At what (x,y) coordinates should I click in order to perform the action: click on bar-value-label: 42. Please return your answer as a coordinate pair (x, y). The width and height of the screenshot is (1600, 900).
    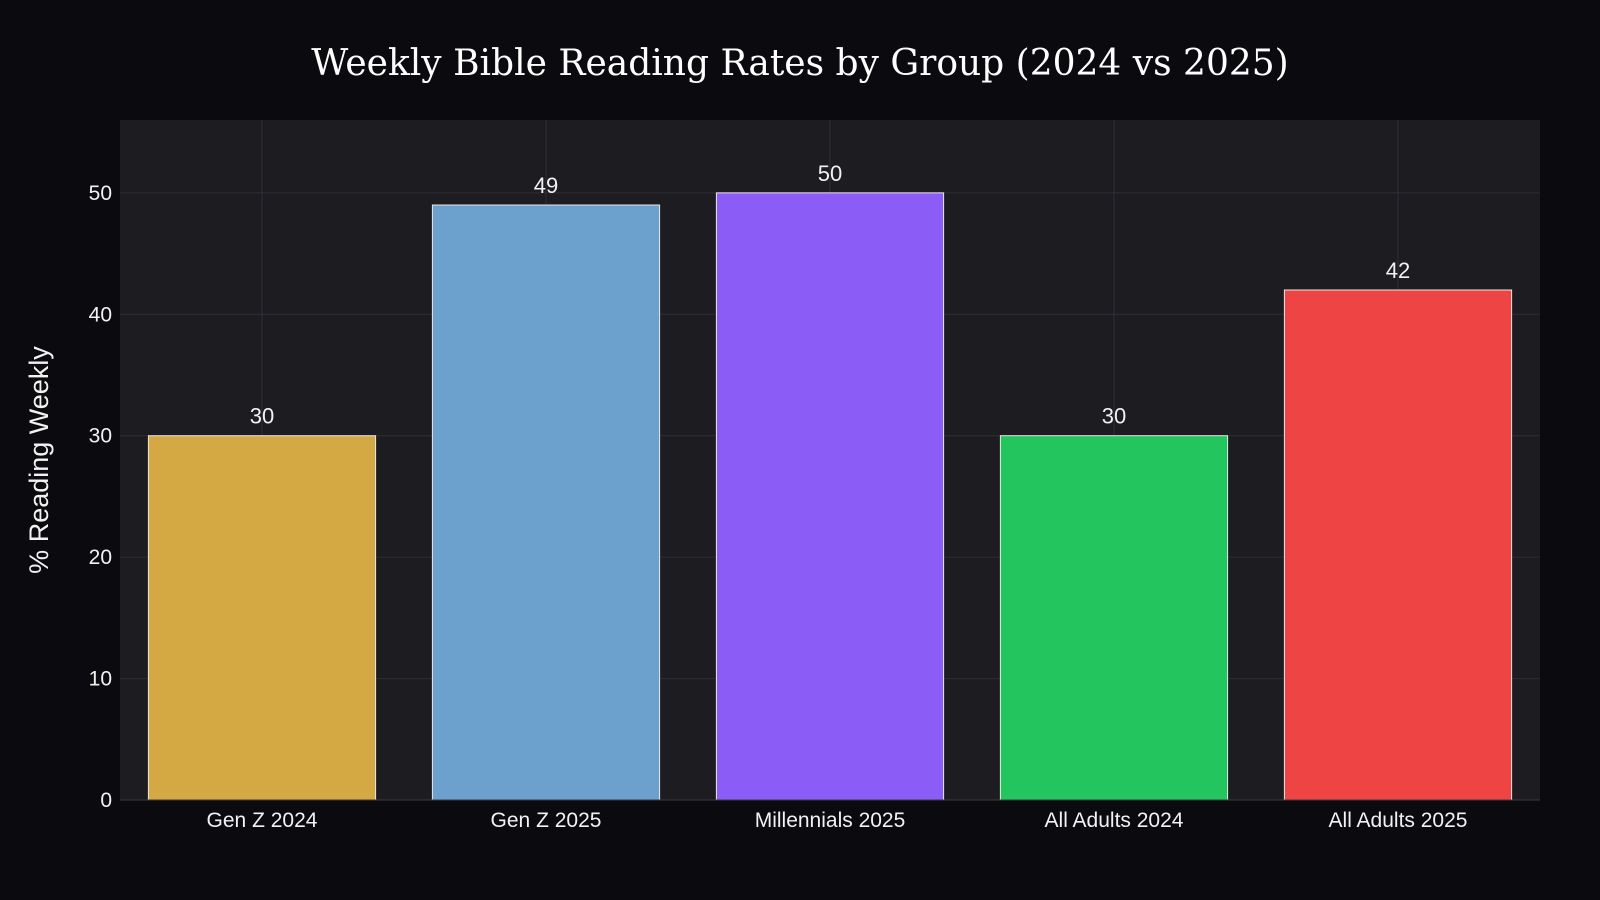
    Looking at the image, I should click on (1398, 270).